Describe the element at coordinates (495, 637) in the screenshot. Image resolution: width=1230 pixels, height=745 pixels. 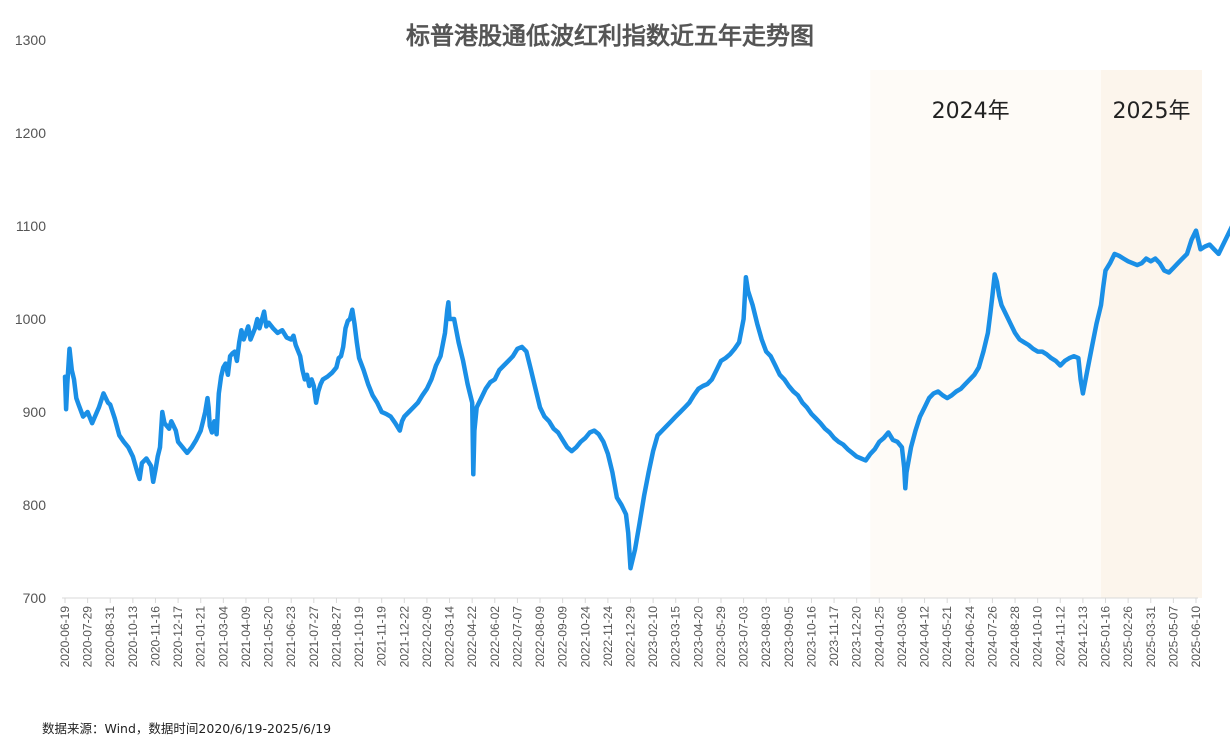
I see `x-tick-label: 2022-06-02` at that location.